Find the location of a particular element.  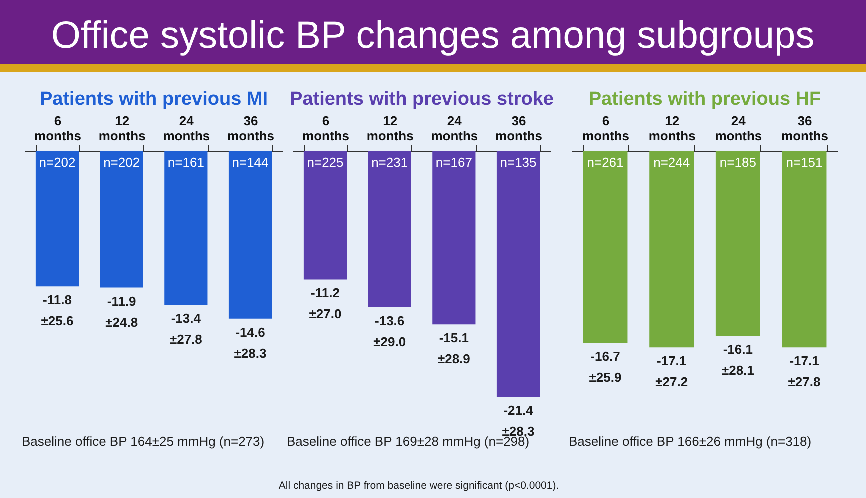

data-label: -11.9 ±24.8 is located at coordinates (122, 312).